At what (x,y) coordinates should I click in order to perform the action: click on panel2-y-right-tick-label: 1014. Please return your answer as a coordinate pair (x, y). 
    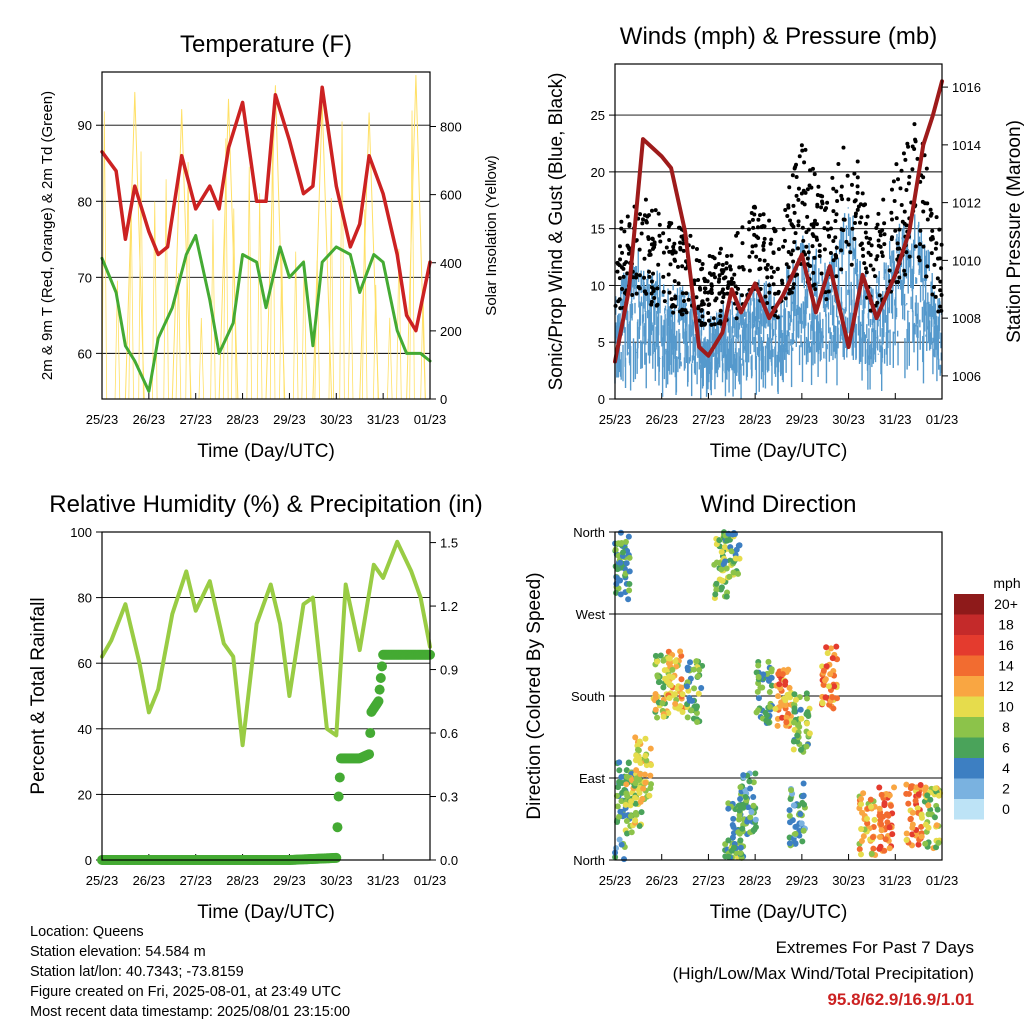
    Looking at the image, I should click on (966, 145).